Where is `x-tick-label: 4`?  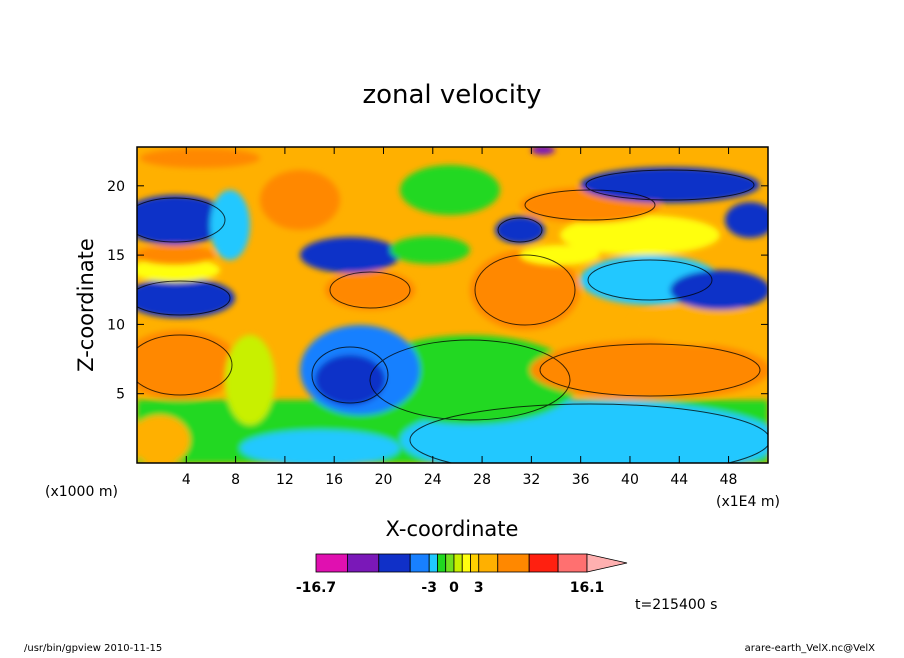
x-tick-label: 4 is located at coordinates (186, 480).